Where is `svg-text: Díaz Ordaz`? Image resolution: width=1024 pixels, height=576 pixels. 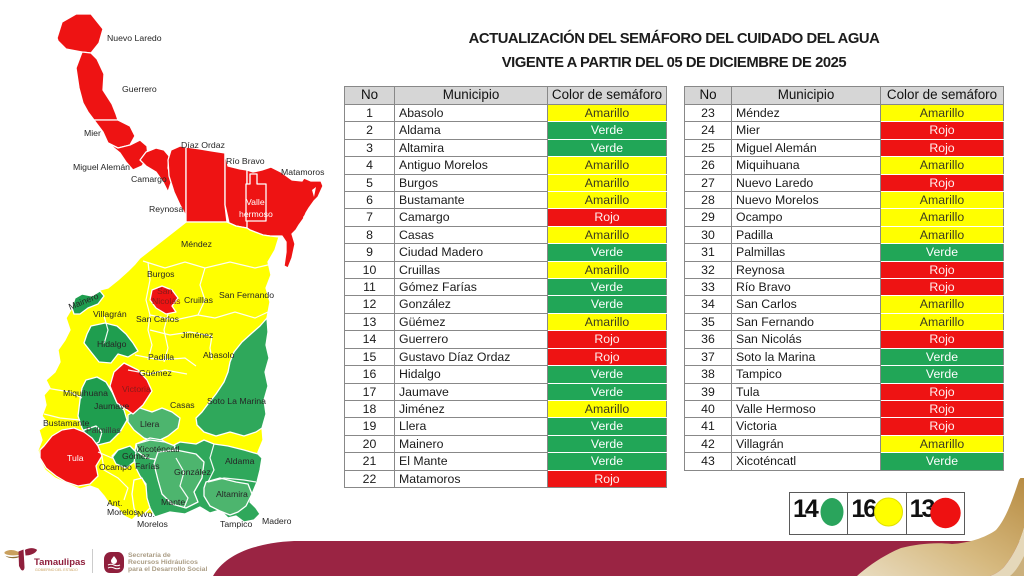 svg-text: Díaz Ordaz is located at coordinates (203, 145).